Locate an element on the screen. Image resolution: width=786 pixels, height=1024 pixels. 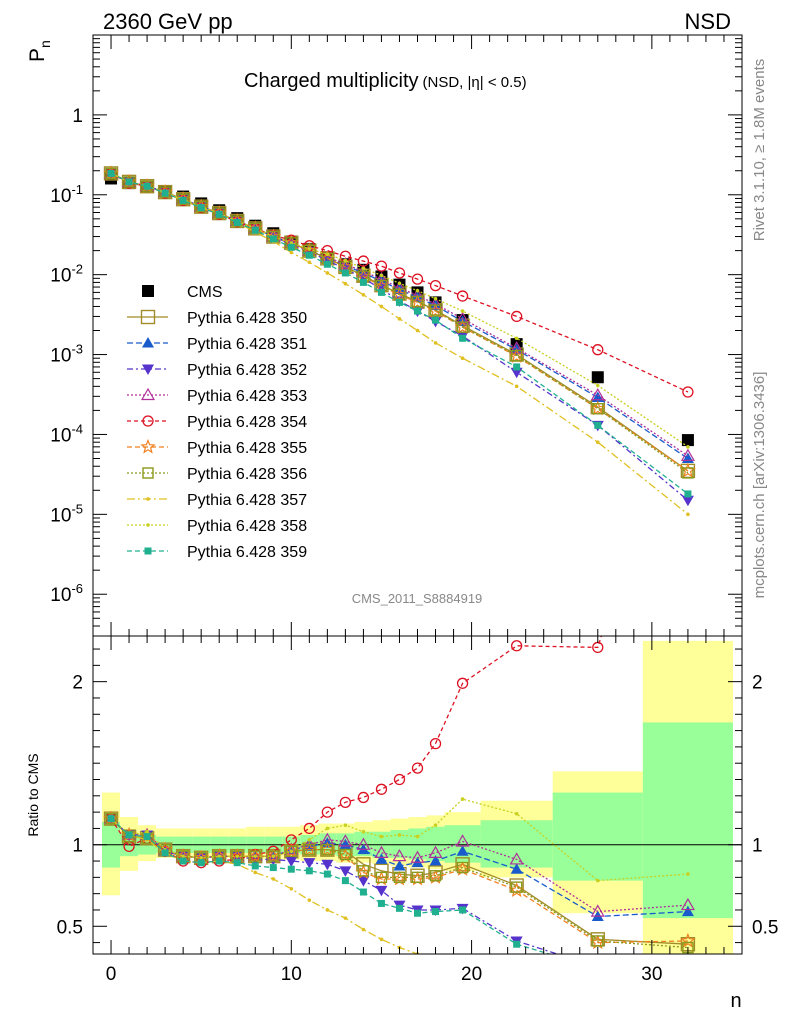
energy-label: 2360 GeV pp is located at coordinates (168, 21).